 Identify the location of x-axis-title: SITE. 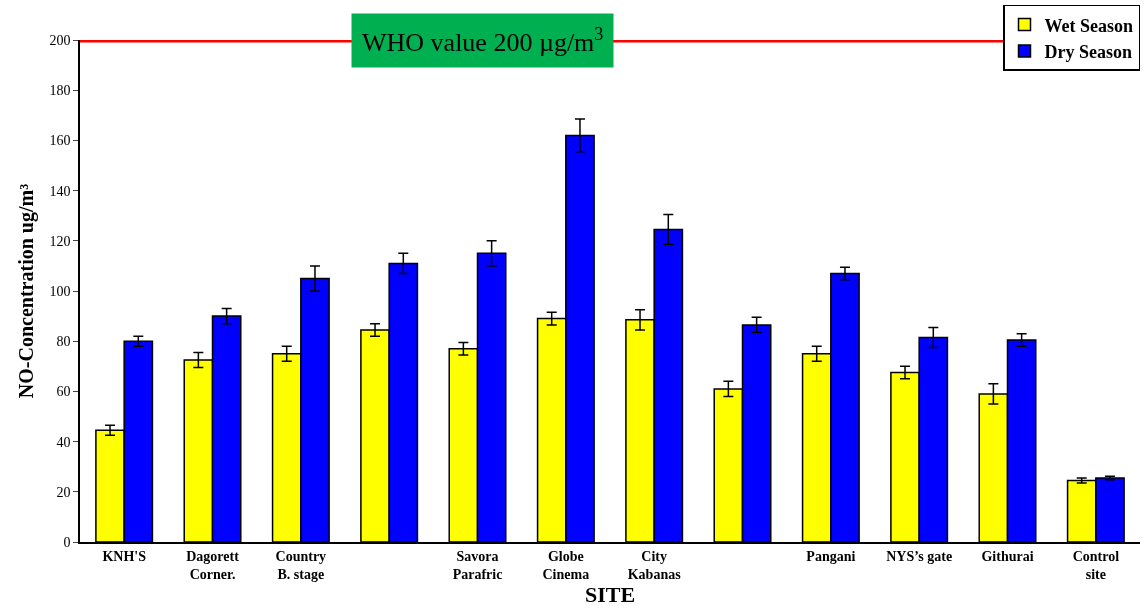
(610, 594).